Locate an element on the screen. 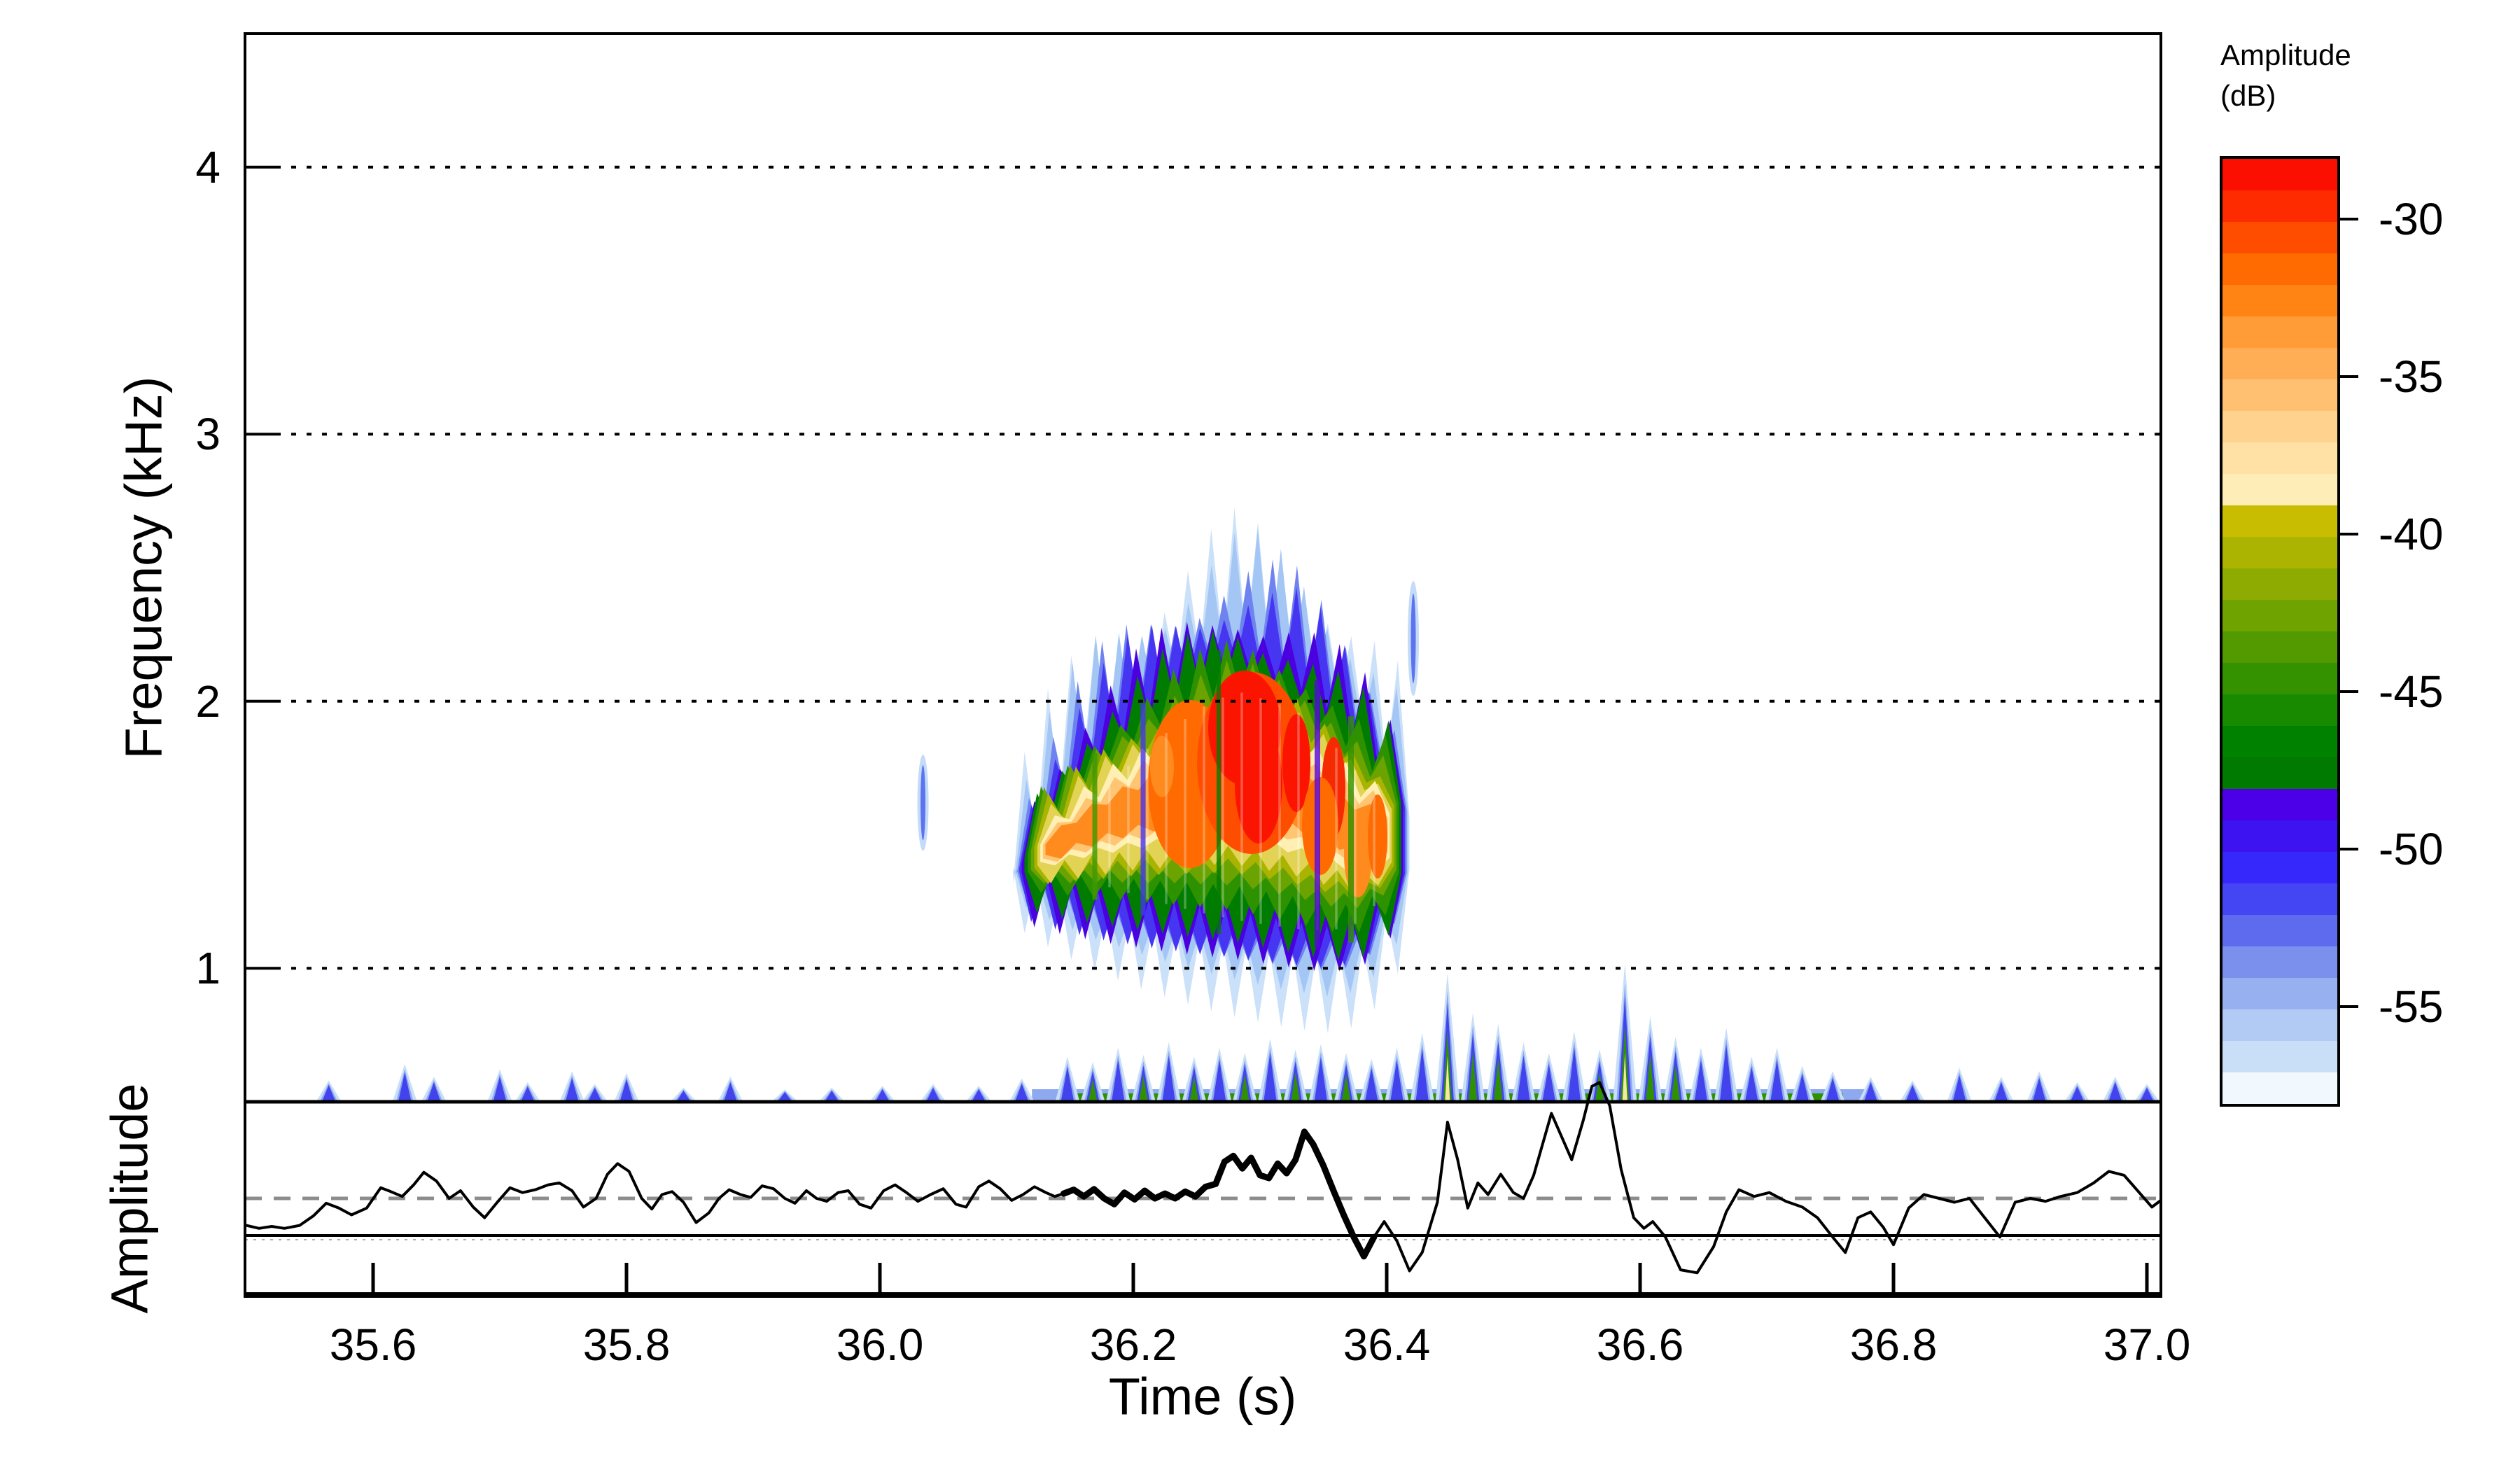 The image size is (2520, 1470). spectrogram-slivers is located at coordinates (1168, 716).